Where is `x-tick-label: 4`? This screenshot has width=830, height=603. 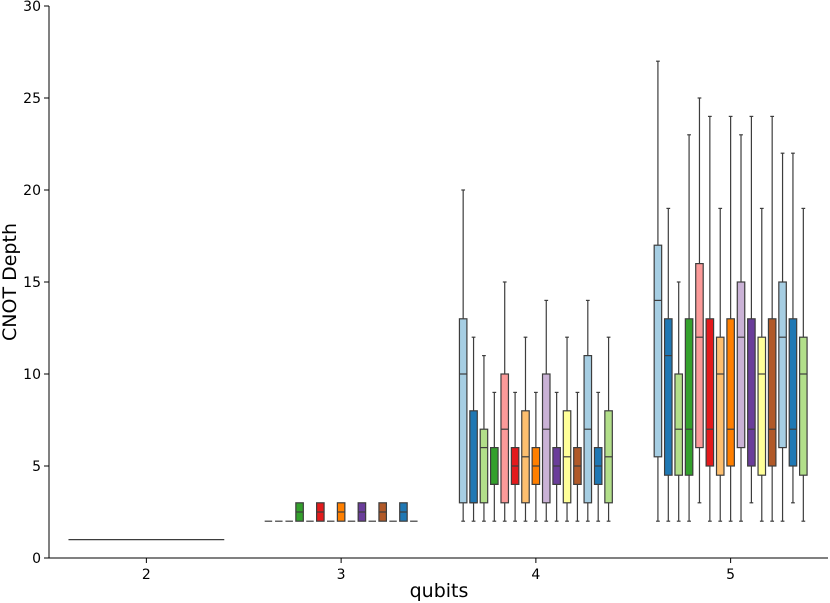 x-tick-label: 4 is located at coordinates (535, 575).